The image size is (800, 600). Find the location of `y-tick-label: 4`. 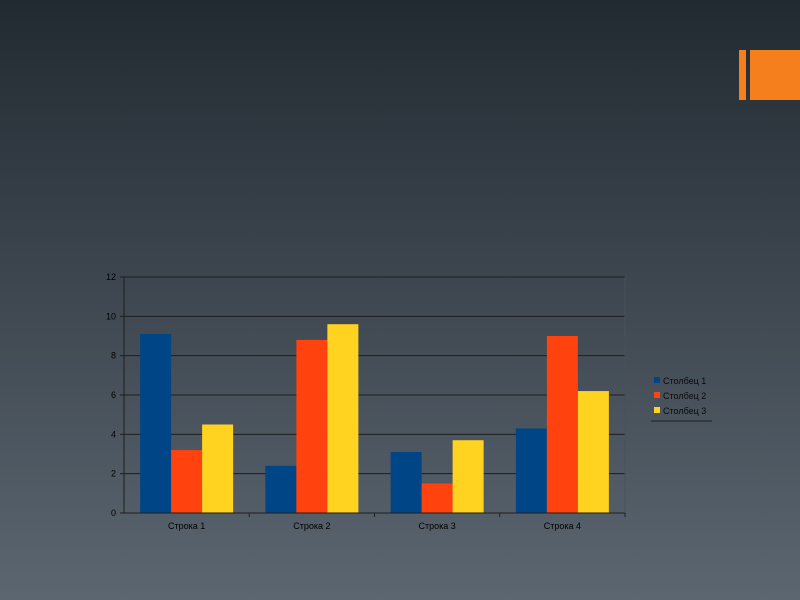

y-tick-label: 4 is located at coordinates (113, 434).